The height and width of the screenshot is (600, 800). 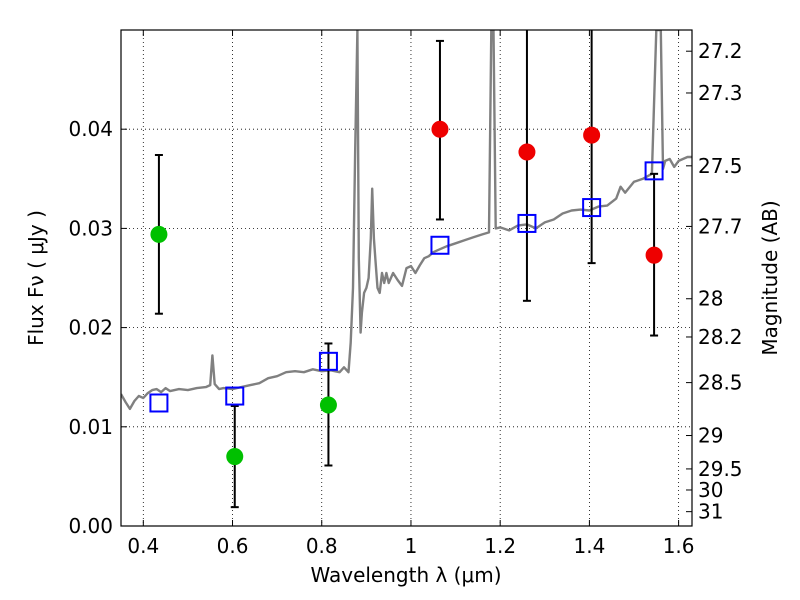 I want to click on mag-tick-label: 30, so click(x=710, y=490).